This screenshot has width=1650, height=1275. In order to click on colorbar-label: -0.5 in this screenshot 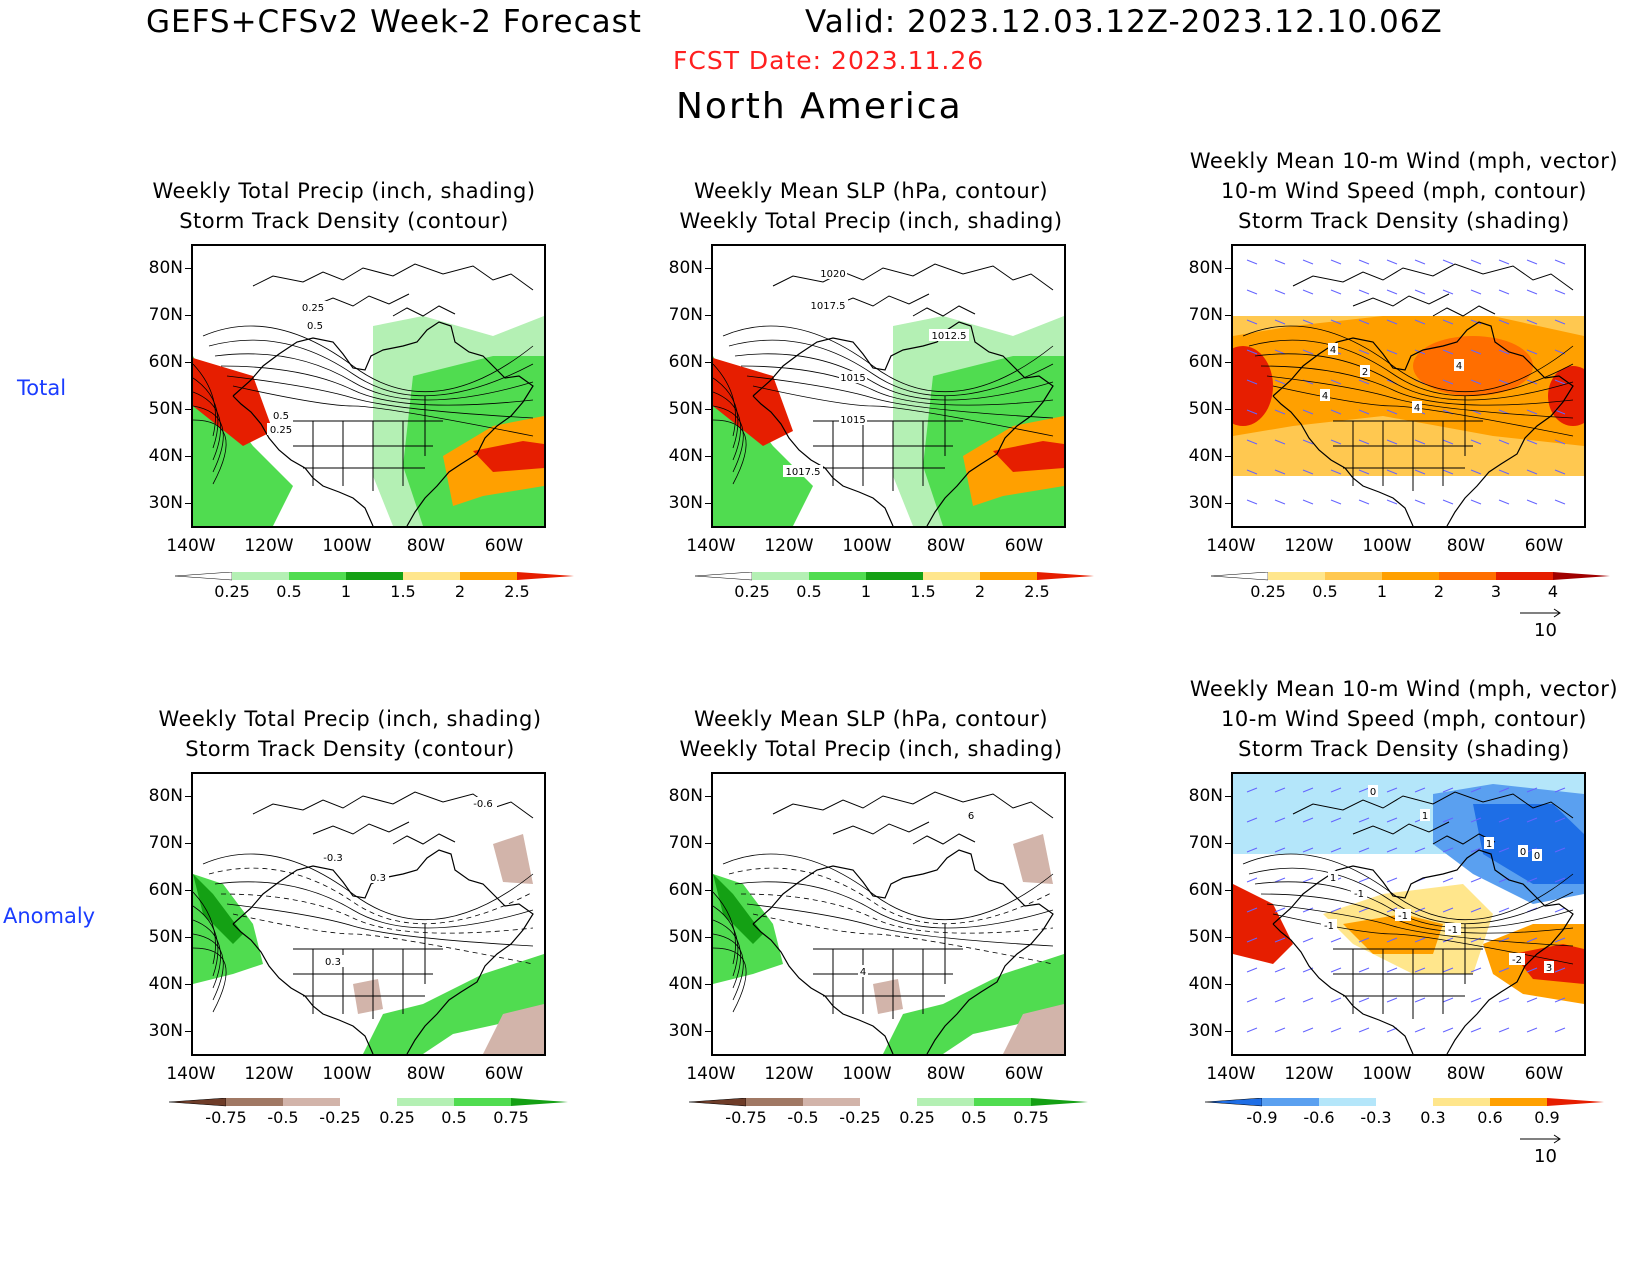, I will do `click(803, 1117)`.